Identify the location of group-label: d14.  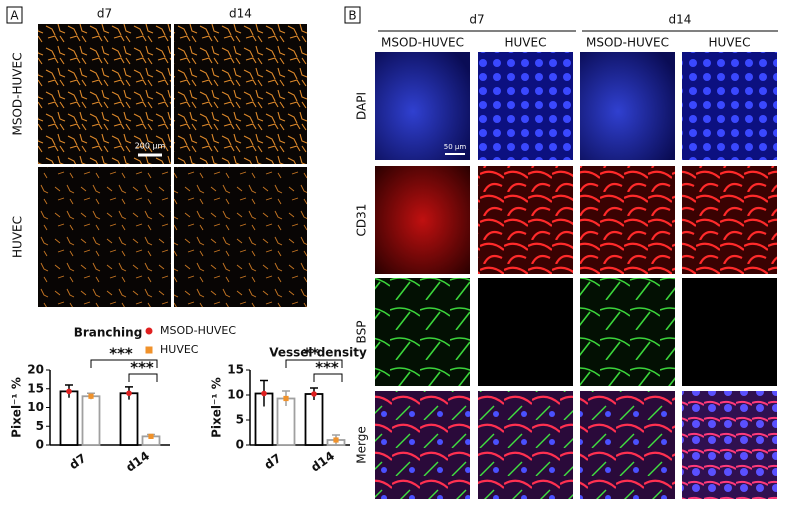
(680, 20).